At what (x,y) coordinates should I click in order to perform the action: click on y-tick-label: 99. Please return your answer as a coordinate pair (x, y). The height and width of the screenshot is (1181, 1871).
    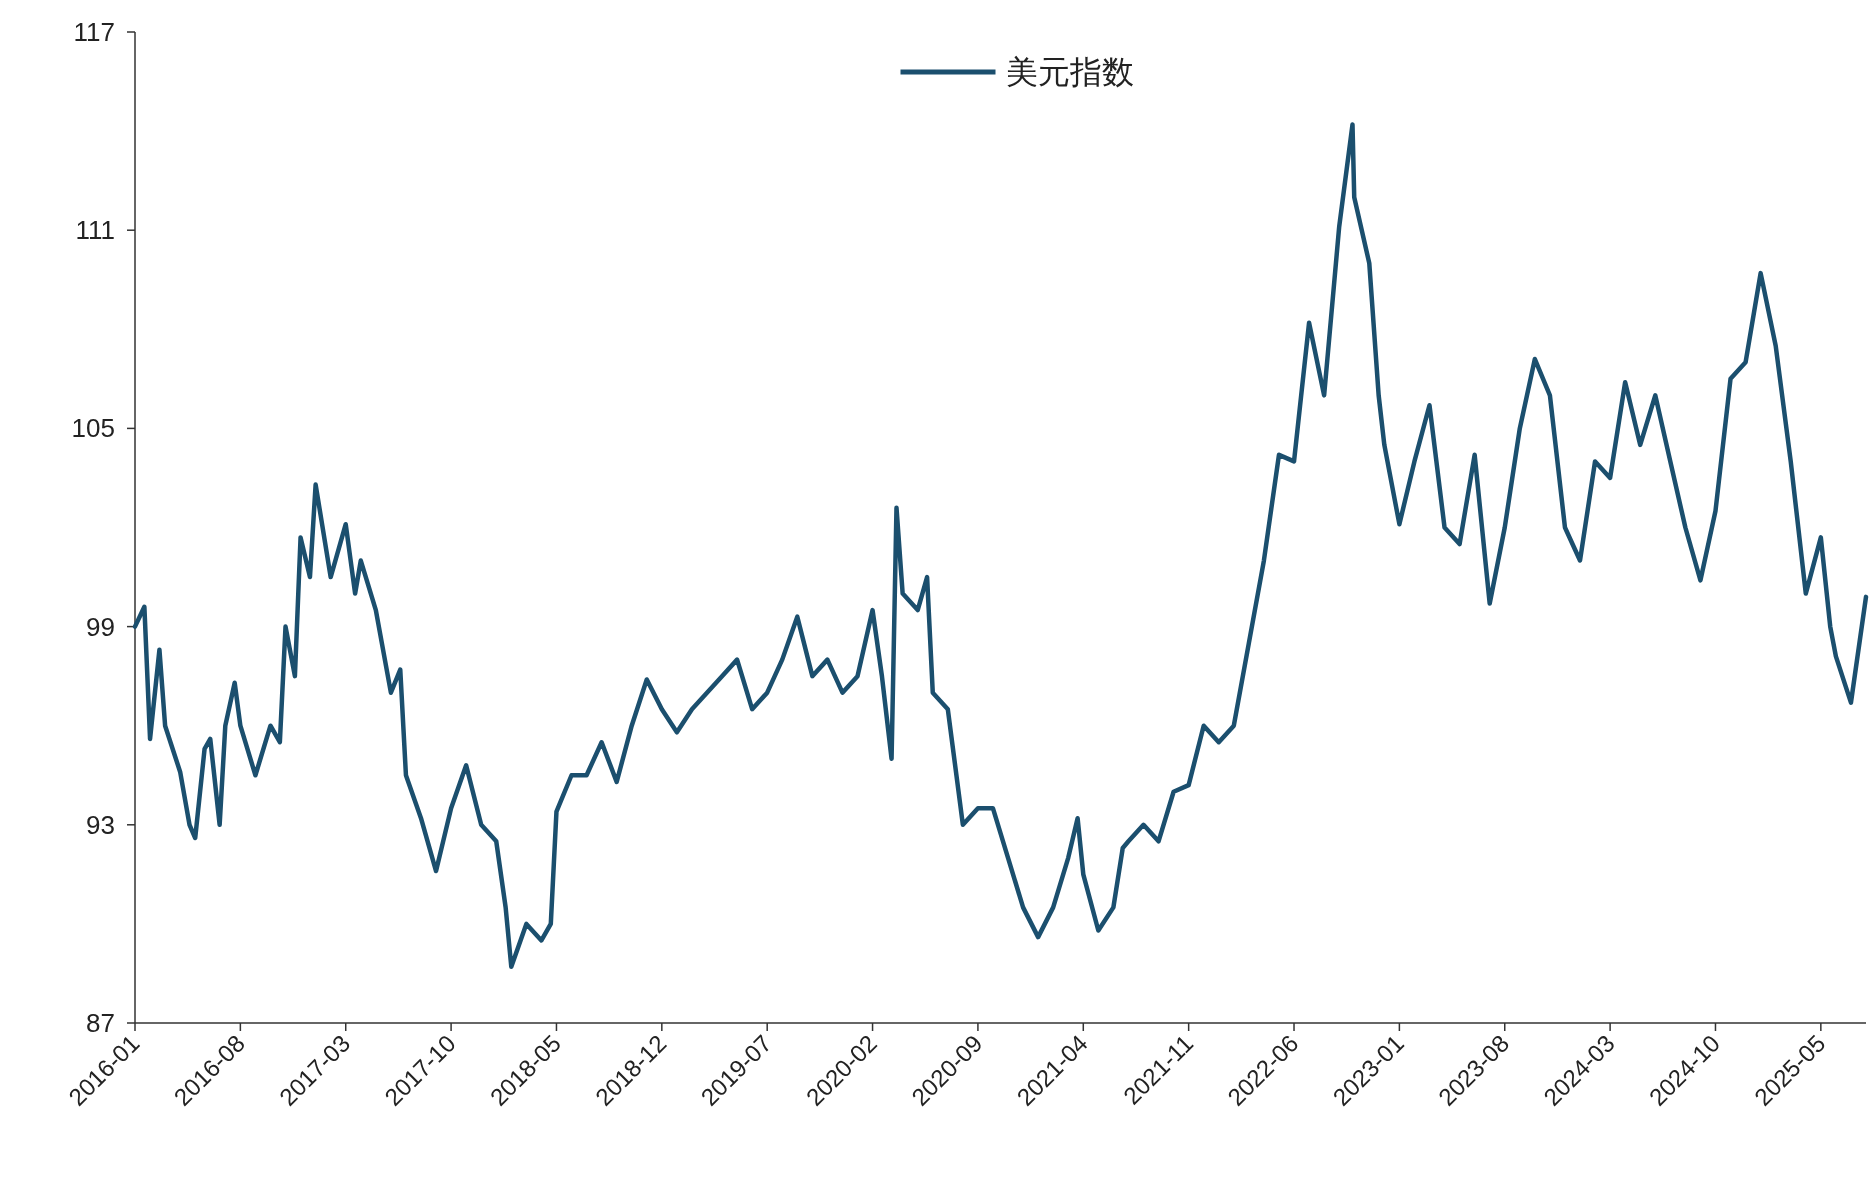
    Looking at the image, I should click on (100, 626).